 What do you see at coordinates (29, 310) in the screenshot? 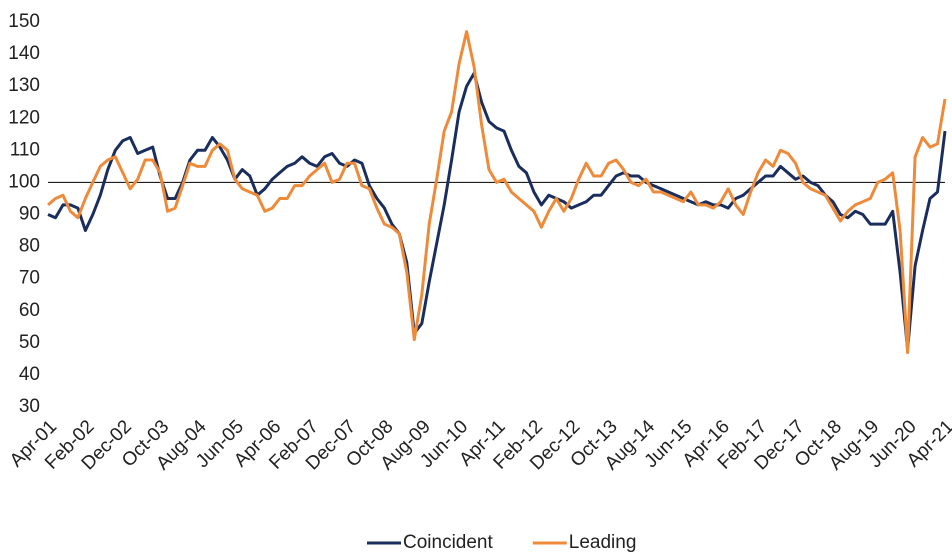
I see `y-tick-label: 60` at bounding box center [29, 310].